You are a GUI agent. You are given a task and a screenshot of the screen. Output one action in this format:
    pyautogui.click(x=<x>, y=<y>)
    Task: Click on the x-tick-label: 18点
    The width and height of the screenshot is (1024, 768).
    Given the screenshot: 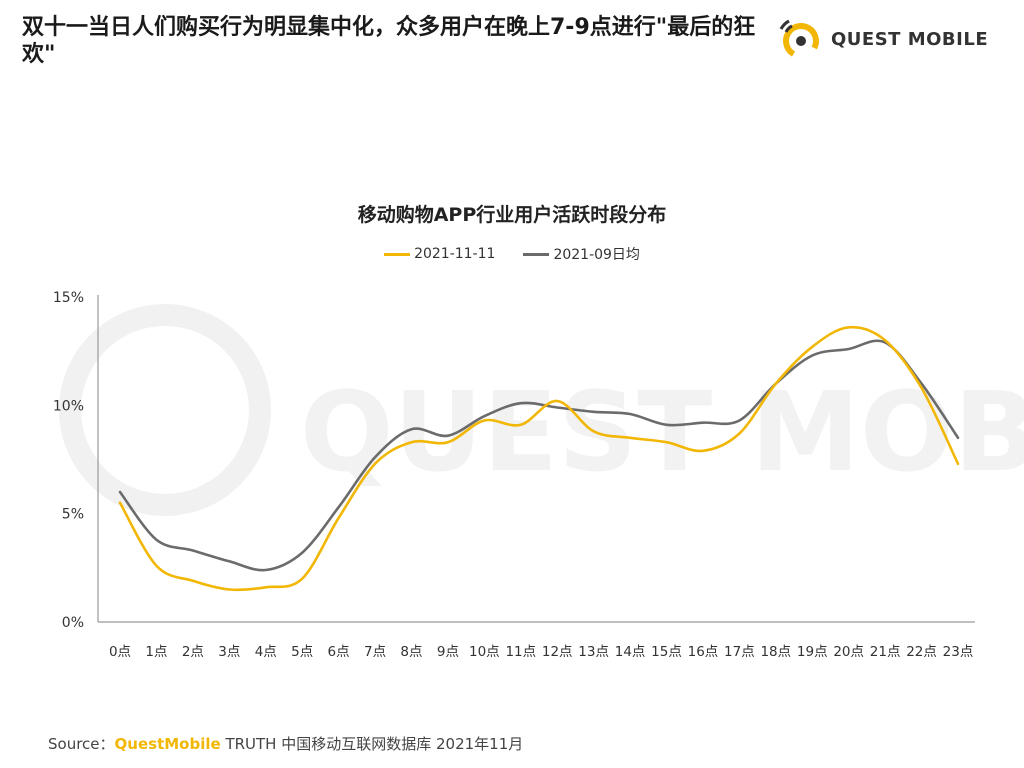 What is the action you would take?
    pyautogui.click(x=775, y=652)
    